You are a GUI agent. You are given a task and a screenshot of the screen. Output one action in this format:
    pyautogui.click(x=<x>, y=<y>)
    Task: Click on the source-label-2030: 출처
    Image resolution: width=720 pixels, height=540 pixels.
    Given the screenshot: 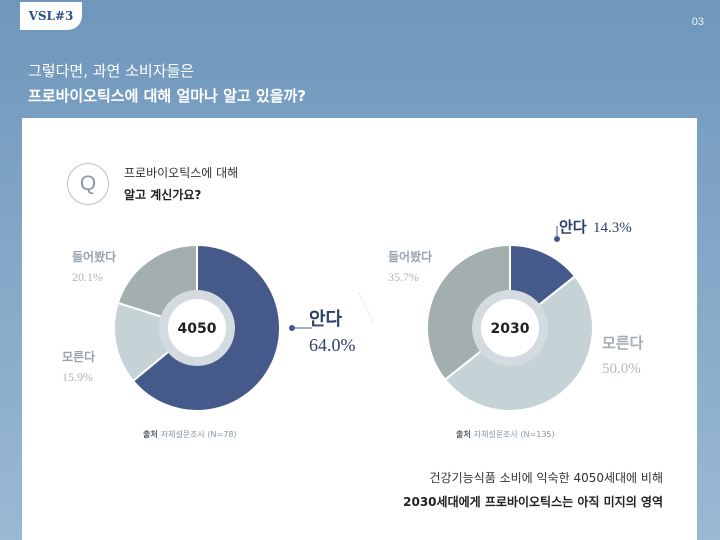 What is the action you would take?
    pyautogui.click(x=463, y=434)
    